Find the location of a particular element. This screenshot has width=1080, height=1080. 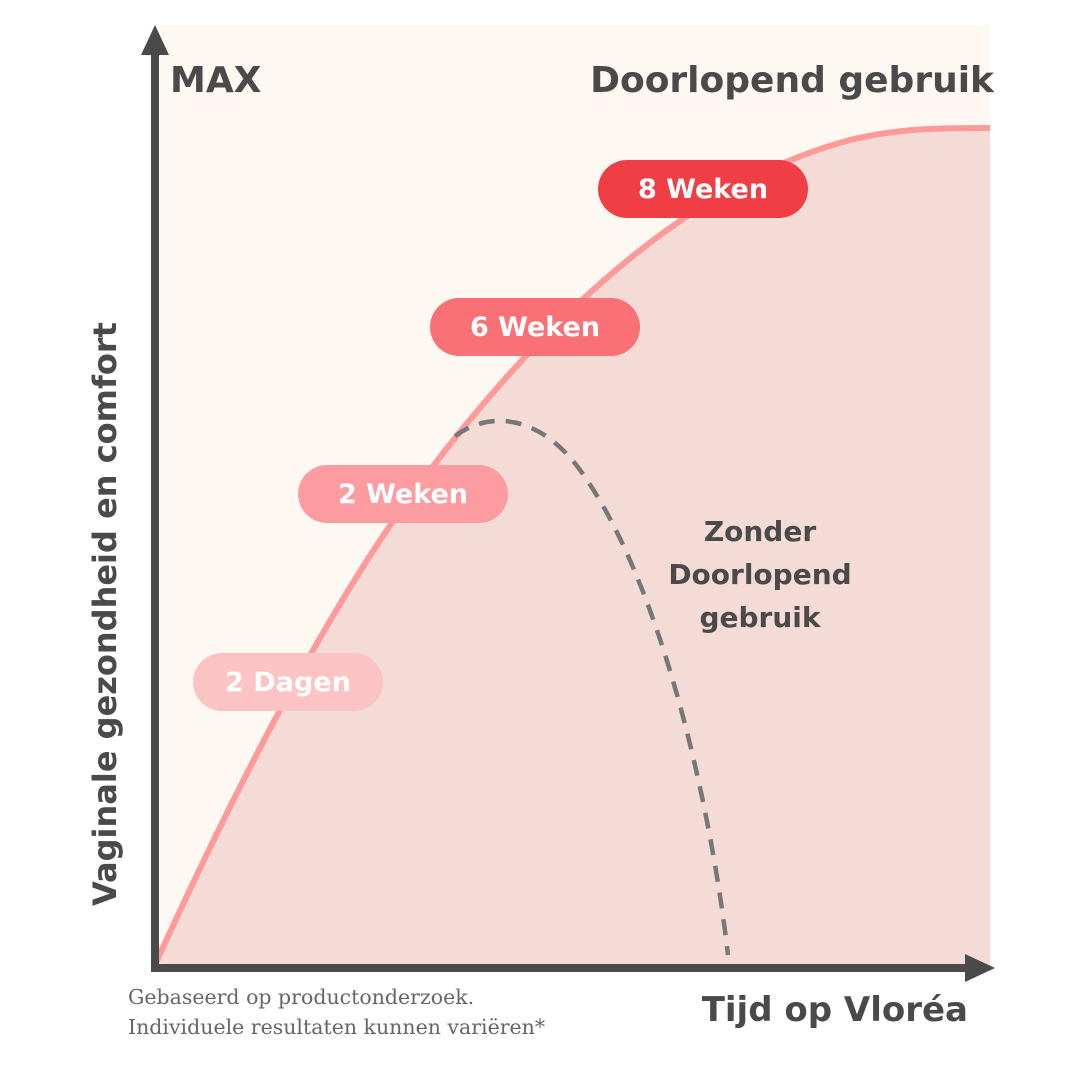

series-label-continuous: Doorlopend gebruik is located at coordinates (792, 80).